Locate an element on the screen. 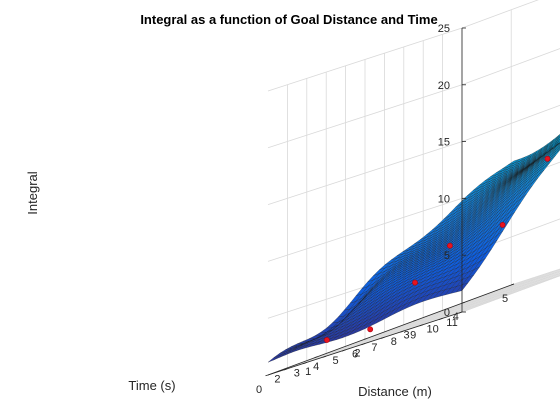  z-tick-label: 10 is located at coordinates (444, 199).